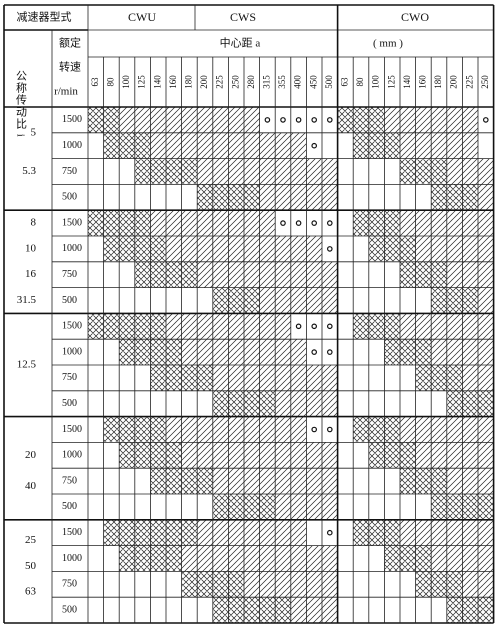 Image resolution: width=500 pixels, height=628 pixels. What do you see at coordinates (70, 67) in the screenshot?
I see `speed-label: 转速` at bounding box center [70, 67].